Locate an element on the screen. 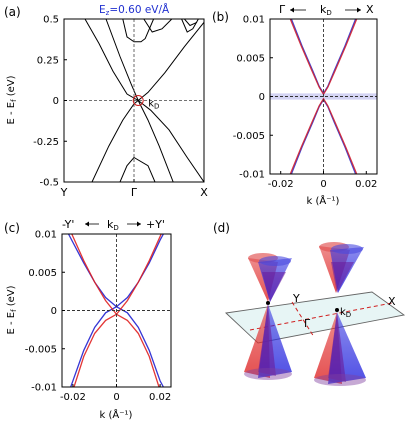 The height and width of the screenshot is (428, 415). panel-d-diagram: Y X Γ kD is located at coordinates (315, 314).